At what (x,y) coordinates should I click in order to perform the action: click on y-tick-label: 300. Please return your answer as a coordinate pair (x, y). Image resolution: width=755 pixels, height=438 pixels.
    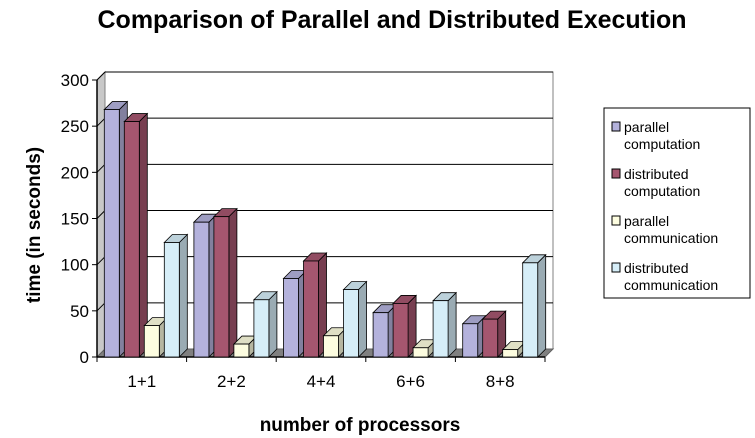
    Looking at the image, I should click on (75, 80).